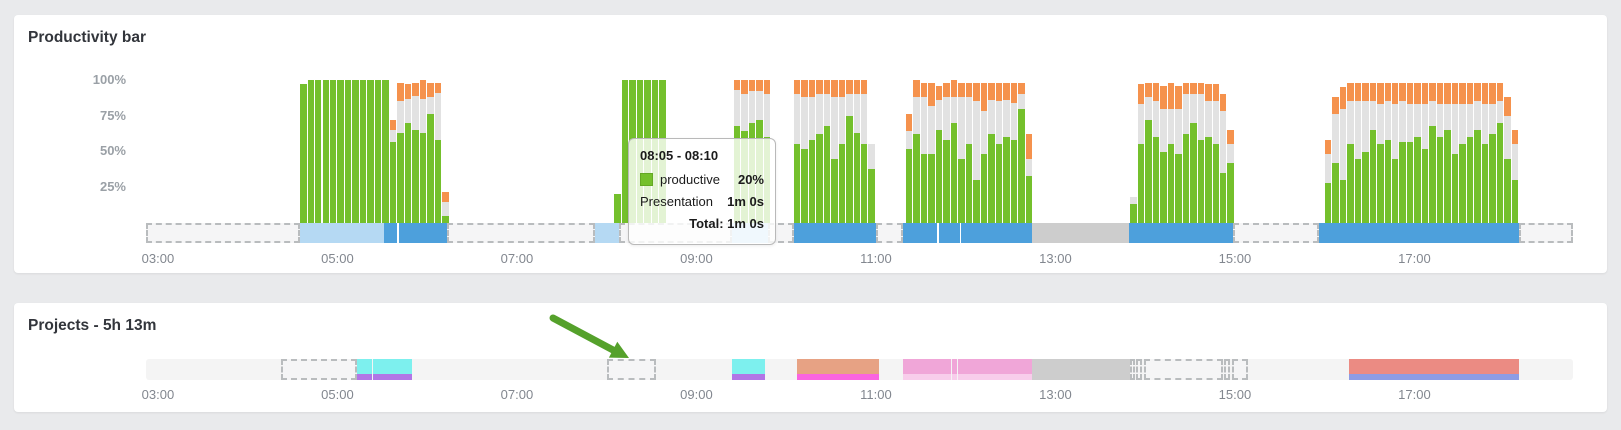 The width and height of the screenshot is (1621, 430). I want to click on productivity-timeline-strip, so click(859, 233).